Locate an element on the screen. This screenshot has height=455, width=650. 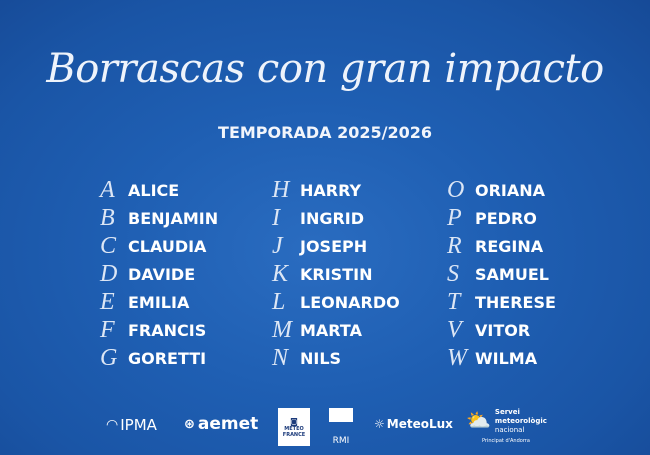
initial-letter: J is located at coordinates (277, 245).